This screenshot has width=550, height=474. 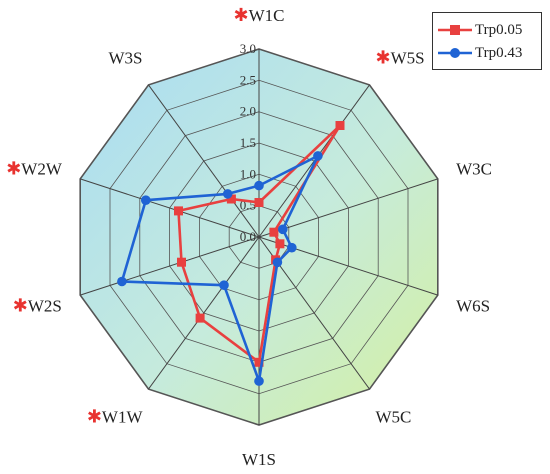 What do you see at coordinates (248, 48) in the screenshot?
I see `radial-tick-label: 3.0` at bounding box center [248, 48].